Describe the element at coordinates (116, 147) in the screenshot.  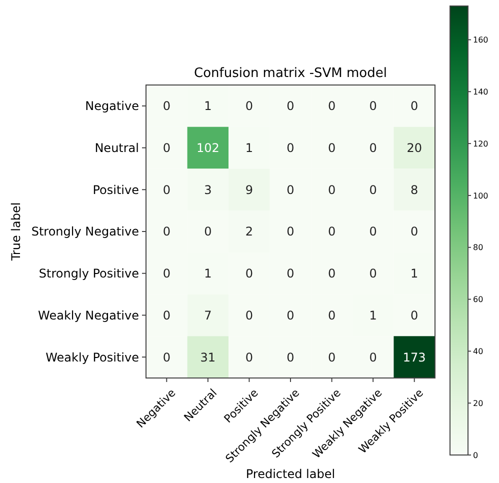
I see `y-tick-label: Neutral` at that location.